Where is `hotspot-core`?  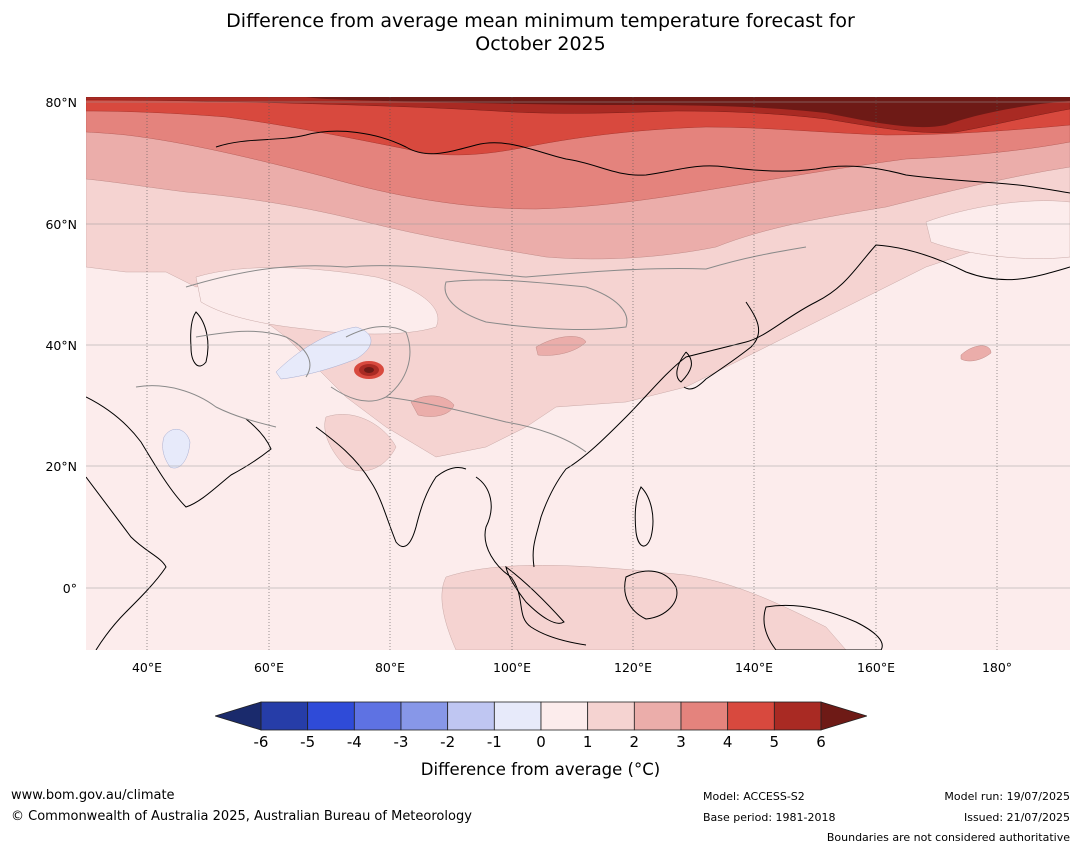
hotspot-core is located at coordinates (369, 370).